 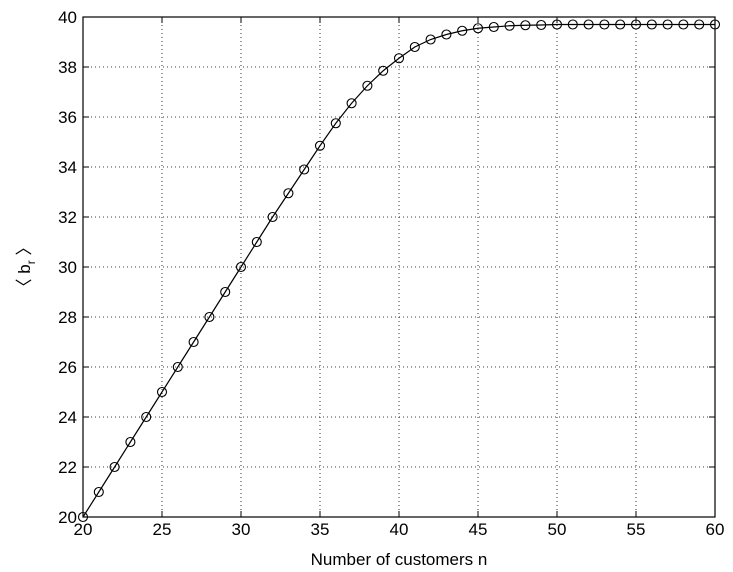 What do you see at coordinates (636, 529) in the screenshot?
I see `x-tick-label: 55` at bounding box center [636, 529].